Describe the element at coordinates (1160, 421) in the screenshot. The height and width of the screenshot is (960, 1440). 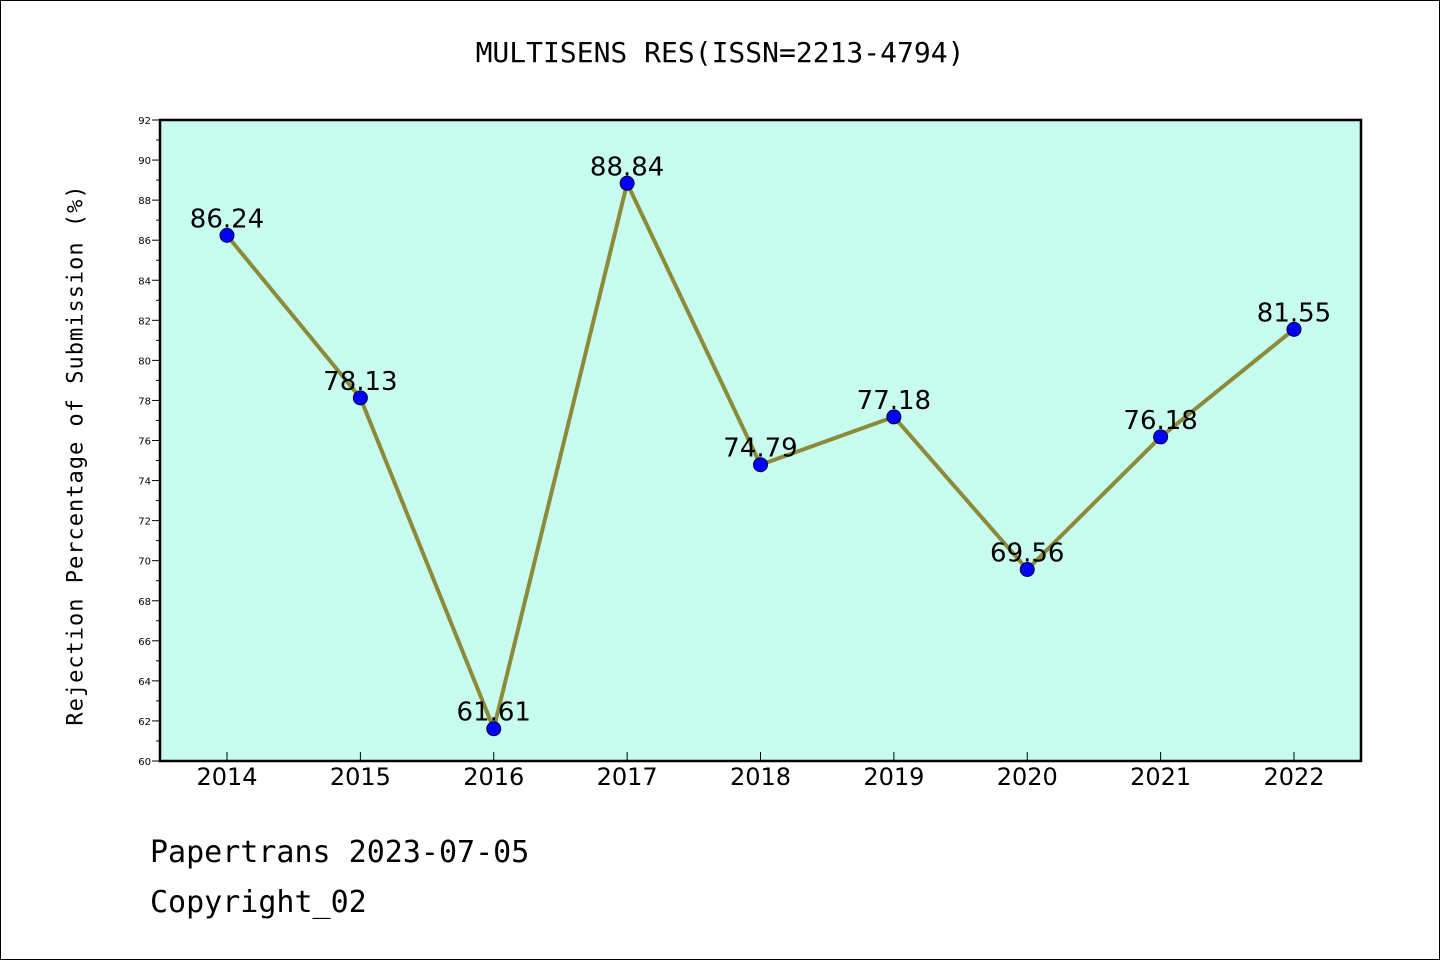
I see `data-label: 76.18` at that location.